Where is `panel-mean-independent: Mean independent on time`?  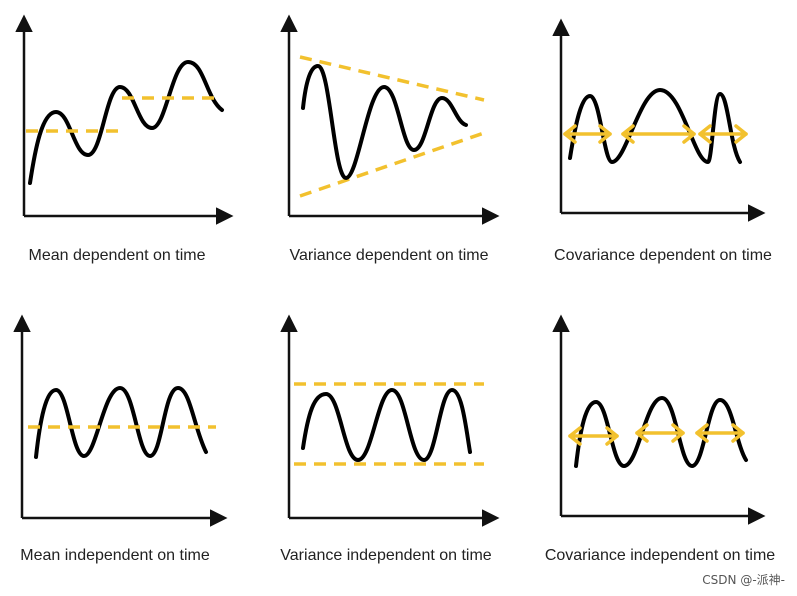 panel-mean-independent: Mean independent on time is located at coordinates (120, 439).